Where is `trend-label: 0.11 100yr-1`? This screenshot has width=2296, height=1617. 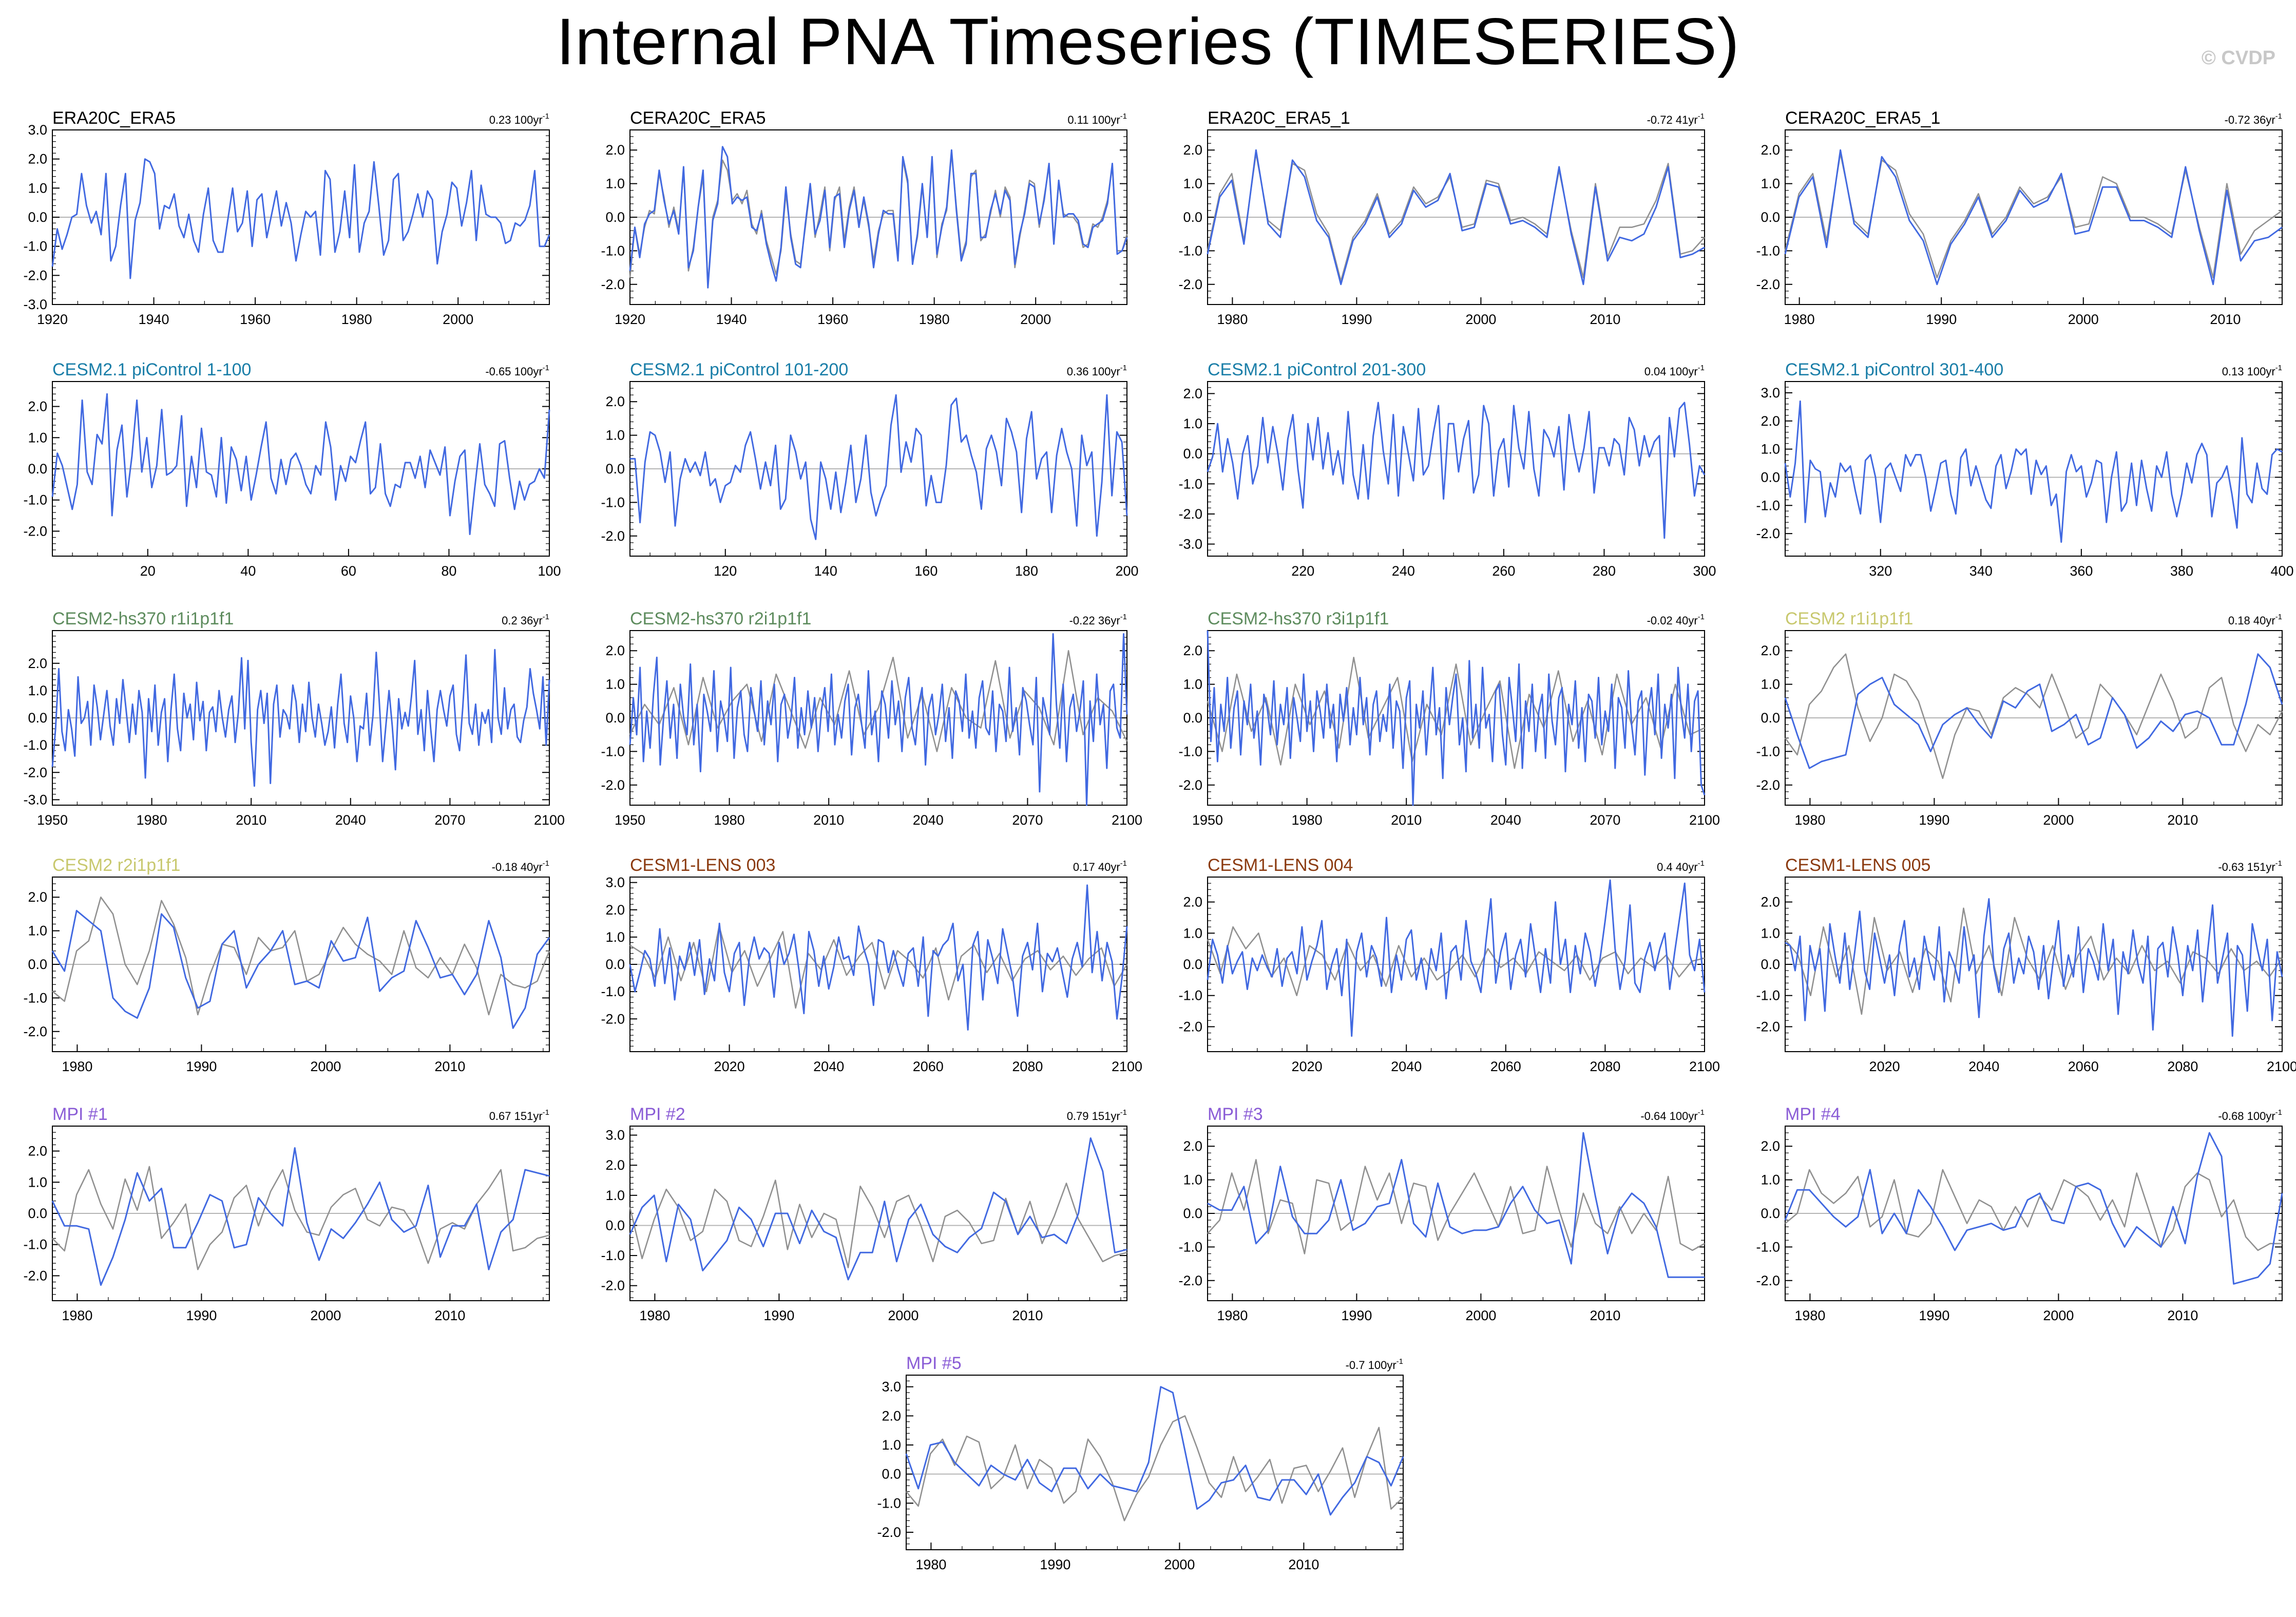
trend-label: 0.11 100yr-1 is located at coordinates (1097, 119).